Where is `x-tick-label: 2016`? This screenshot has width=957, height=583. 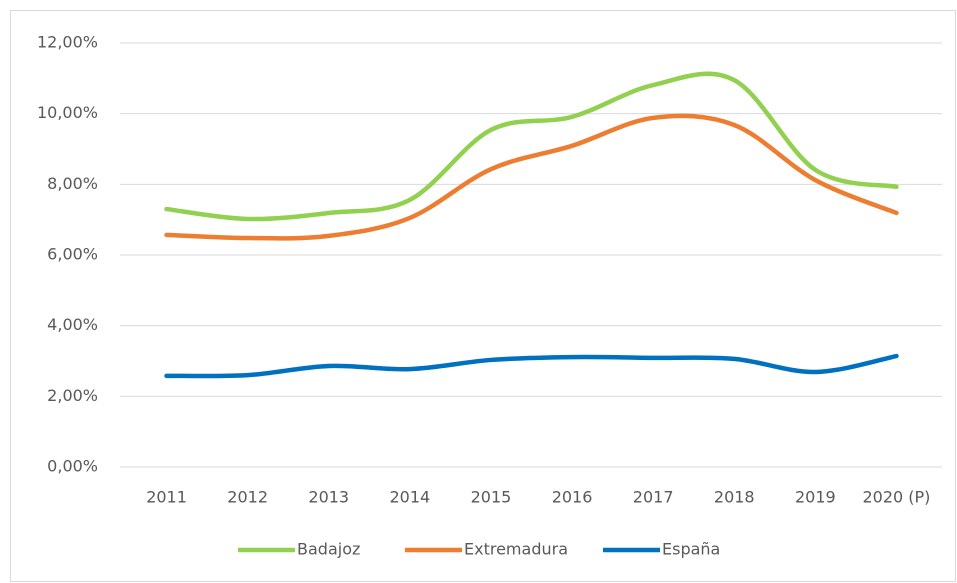 x-tick-label: 2016 is located at coordinates (572, 497).